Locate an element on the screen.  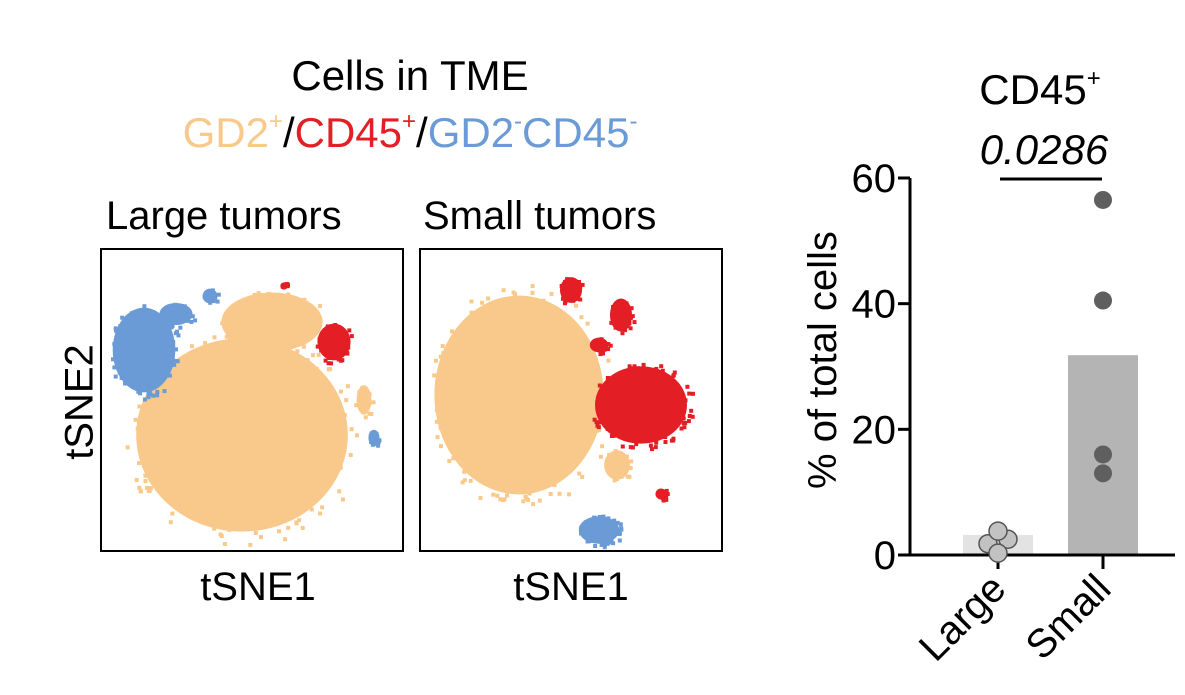
tsne-plot-small is located at coordinates (571, 400).